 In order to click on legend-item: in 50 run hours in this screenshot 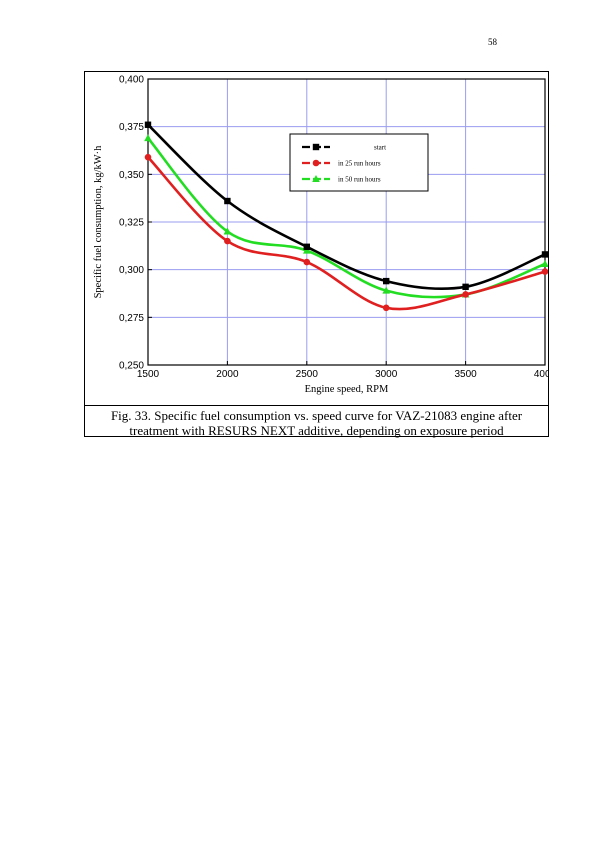, I will do `click(341, 179)`.